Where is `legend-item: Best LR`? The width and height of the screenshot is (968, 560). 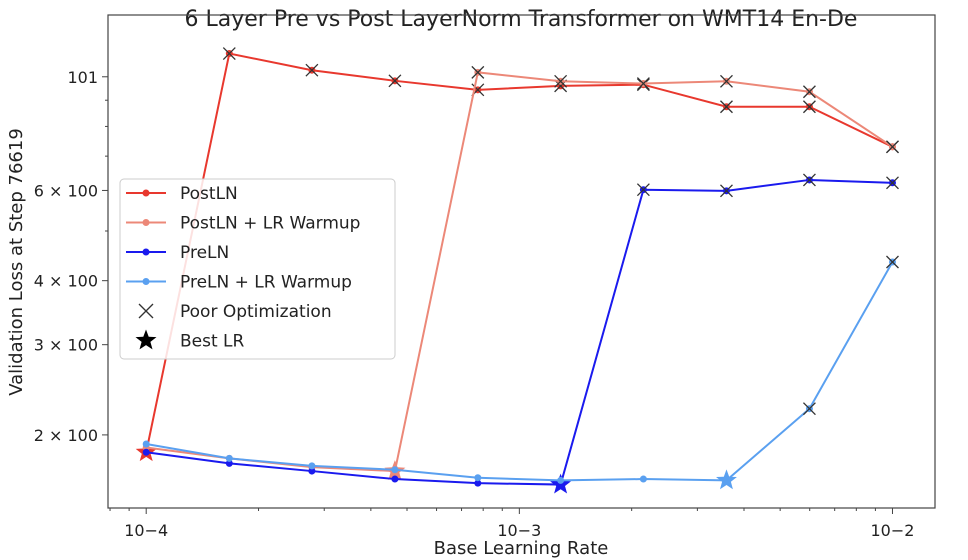
legend-item: Best LR is located at coordinates (190, 340).